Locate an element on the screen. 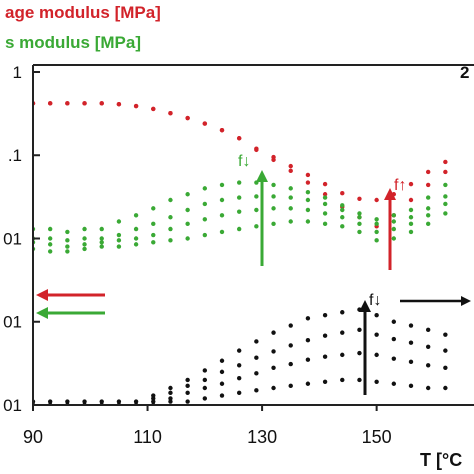  x-tick-label: 150 is located at coordinates (377, 437).